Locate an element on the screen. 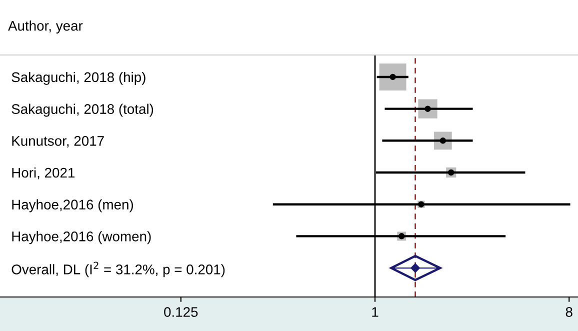 The height and width of the screenshot is (331, 578). y-tick-label: Hori, 2021 is located at coordinates (43, 173).